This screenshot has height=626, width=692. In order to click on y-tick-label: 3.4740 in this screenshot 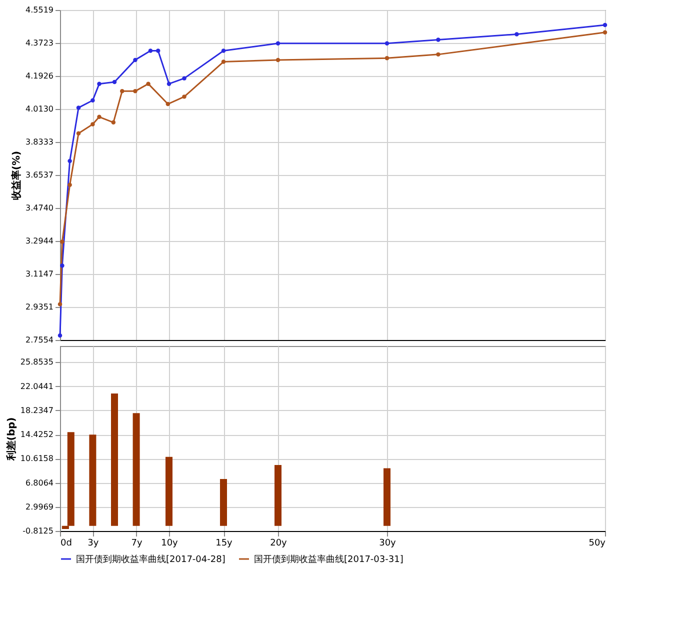, I will do `click(40, 208)`.